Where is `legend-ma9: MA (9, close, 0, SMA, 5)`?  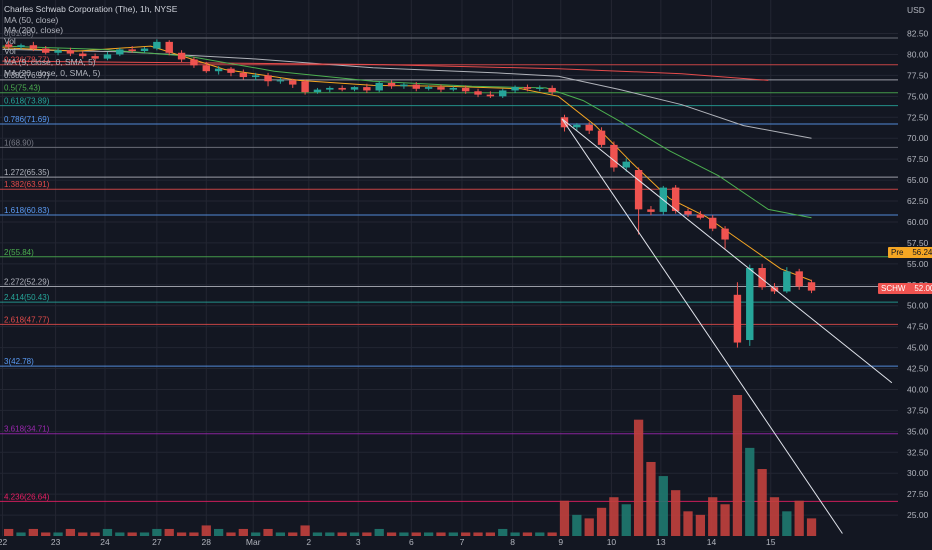 legend-ma9: MA (9, close, 0, SMA, 5) is located at coordinates (50, 61).